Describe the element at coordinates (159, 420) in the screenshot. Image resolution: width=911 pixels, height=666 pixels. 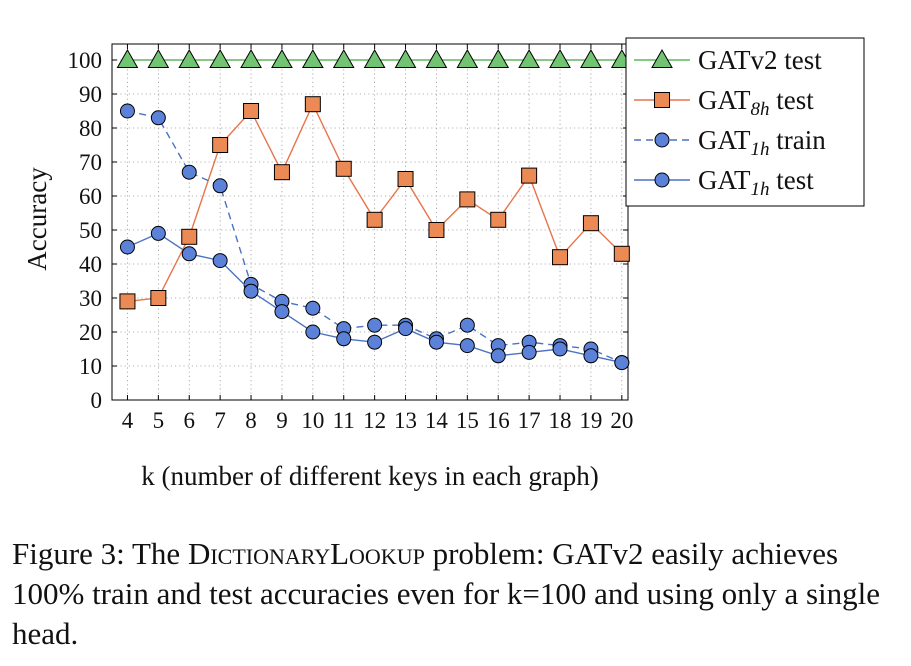
I see `x-tick-label: 5` at that location.